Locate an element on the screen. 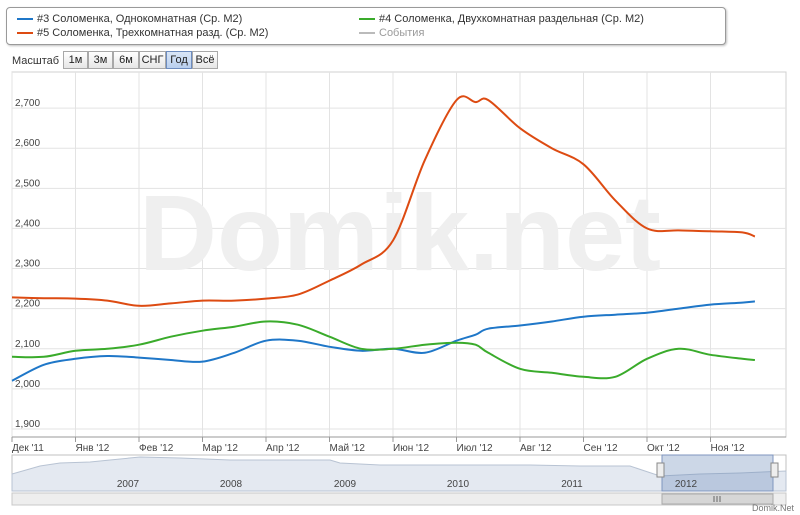  x-tick-label: Июн '12 is located at coordinates (411, 448).